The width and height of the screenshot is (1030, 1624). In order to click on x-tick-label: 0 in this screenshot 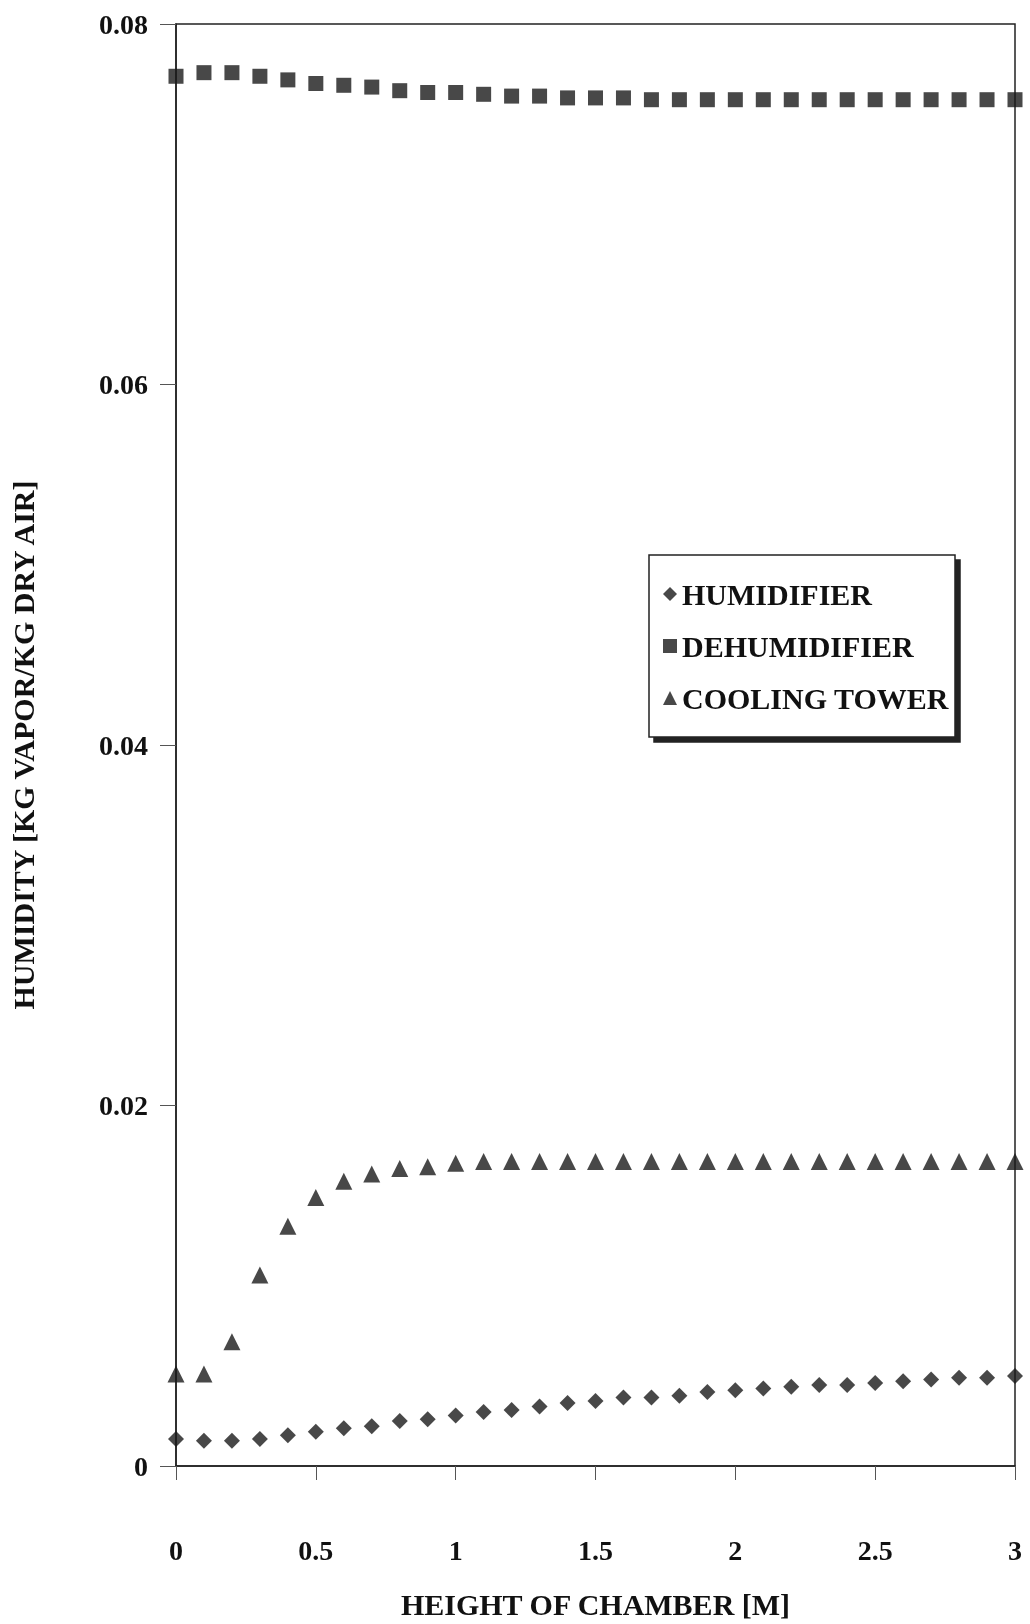, I will do `click(176, 1550)`.